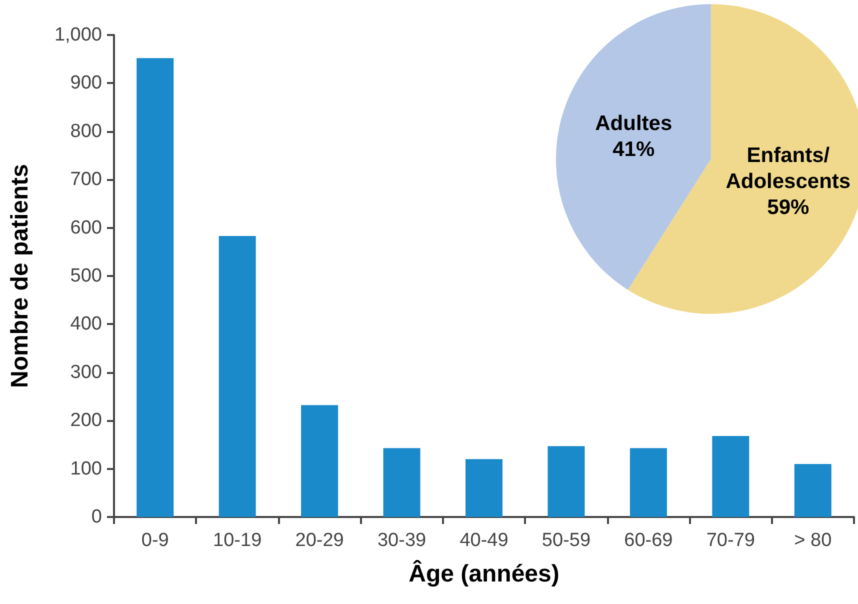 This screenshot has height=604, width=858. What do you see at coordinates (78, 35) in the screenshot?
I see `y-tick-label: 1,000` at bounding box center [78, 35].